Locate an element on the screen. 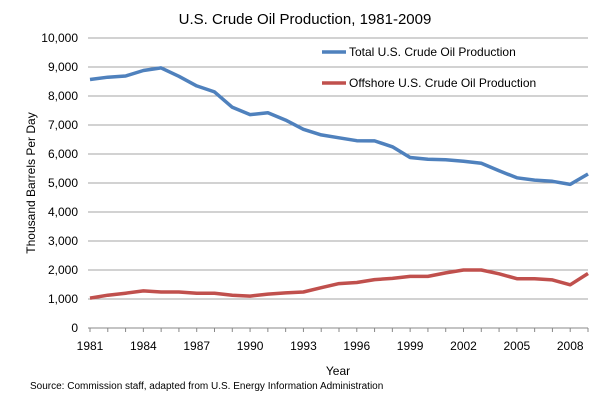 The height and width of the screenshot is (402, 610). y-tick-label: 6,000 is located at coordinates (63, 154).